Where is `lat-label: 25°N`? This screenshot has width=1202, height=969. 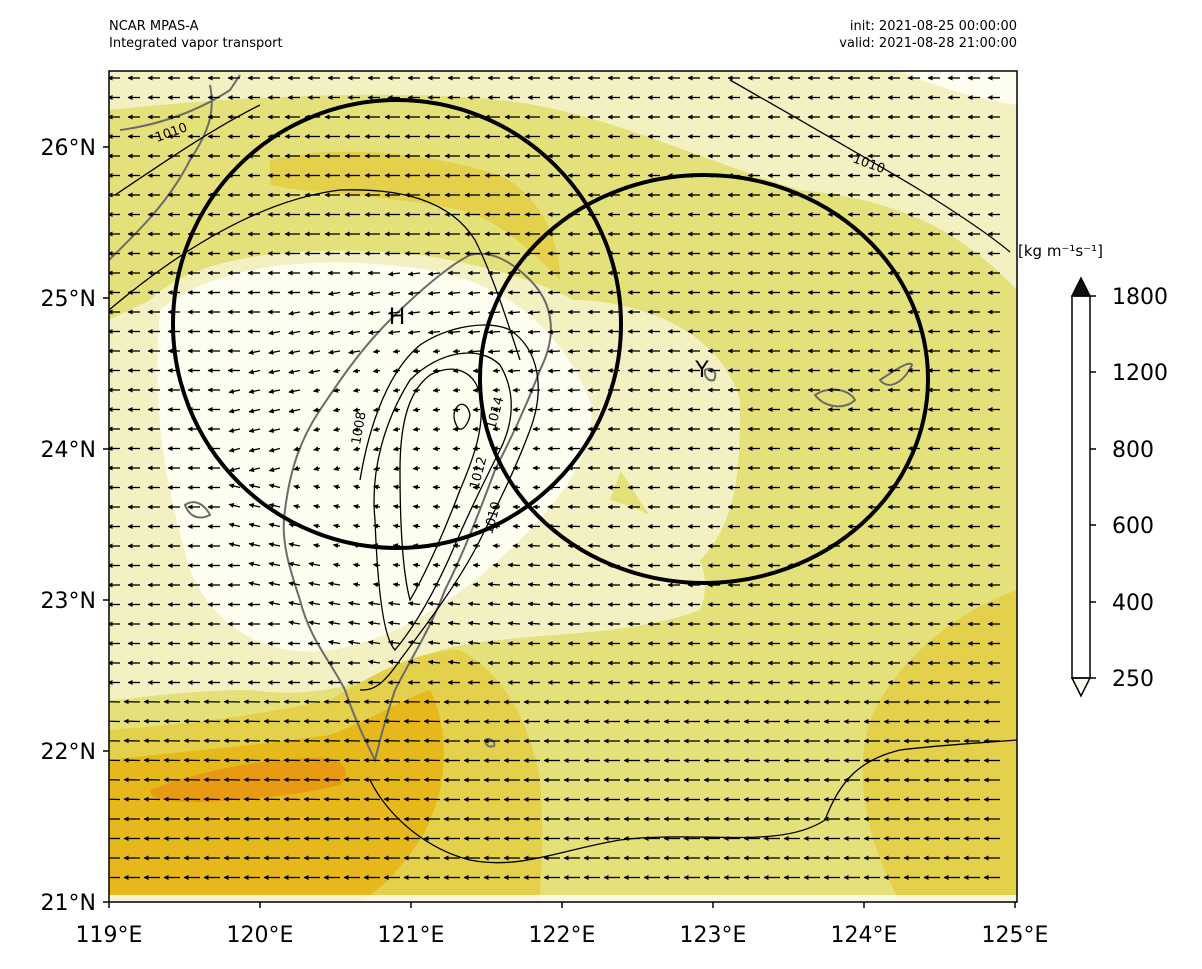 lat-label: 25°N is located at coordinates (68, 299).